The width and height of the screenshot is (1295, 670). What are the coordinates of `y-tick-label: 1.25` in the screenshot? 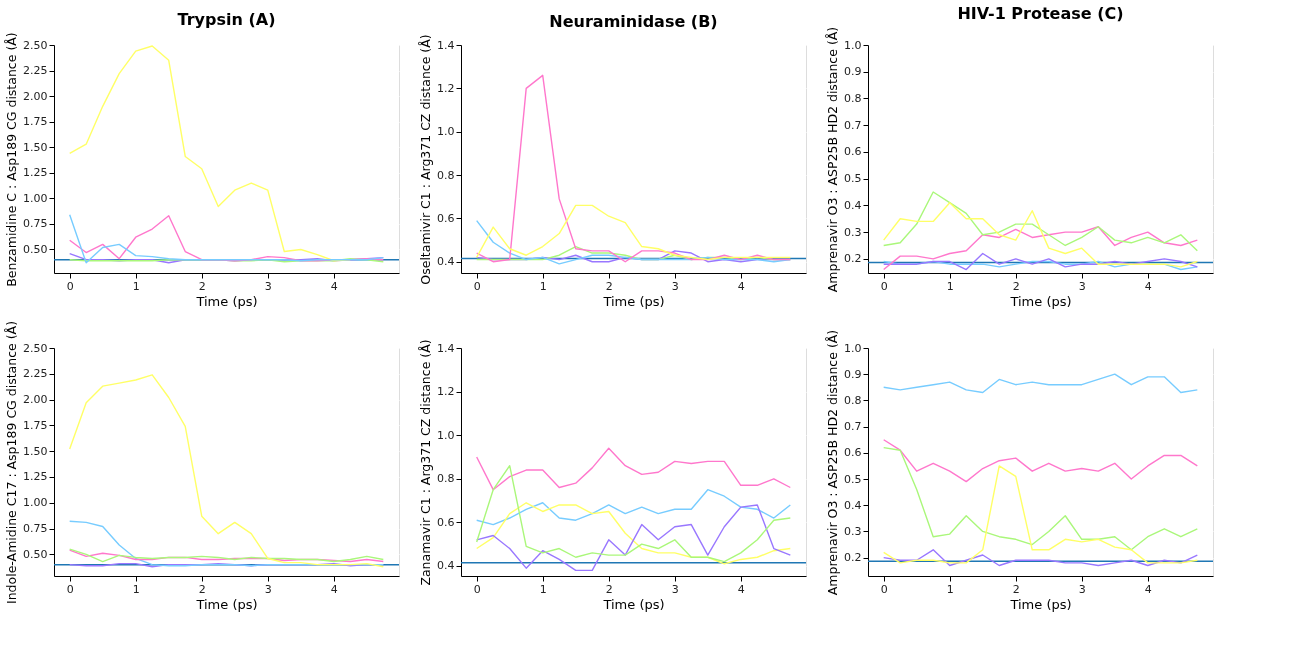 It's located at (35, 477).